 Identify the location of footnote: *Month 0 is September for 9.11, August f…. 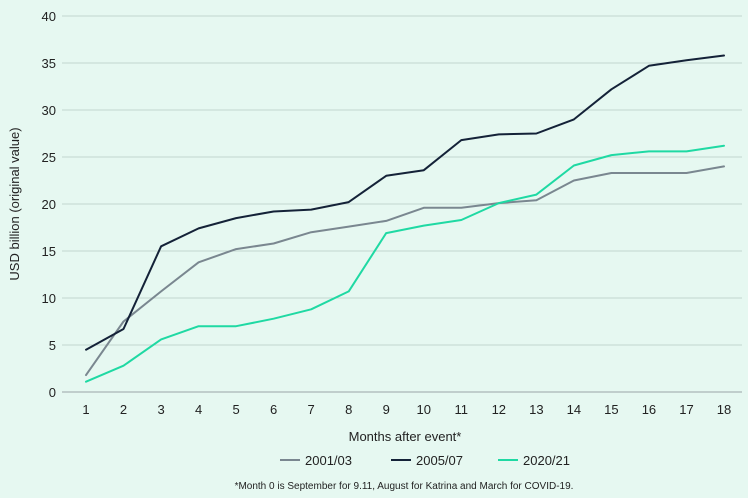
(404, 486).